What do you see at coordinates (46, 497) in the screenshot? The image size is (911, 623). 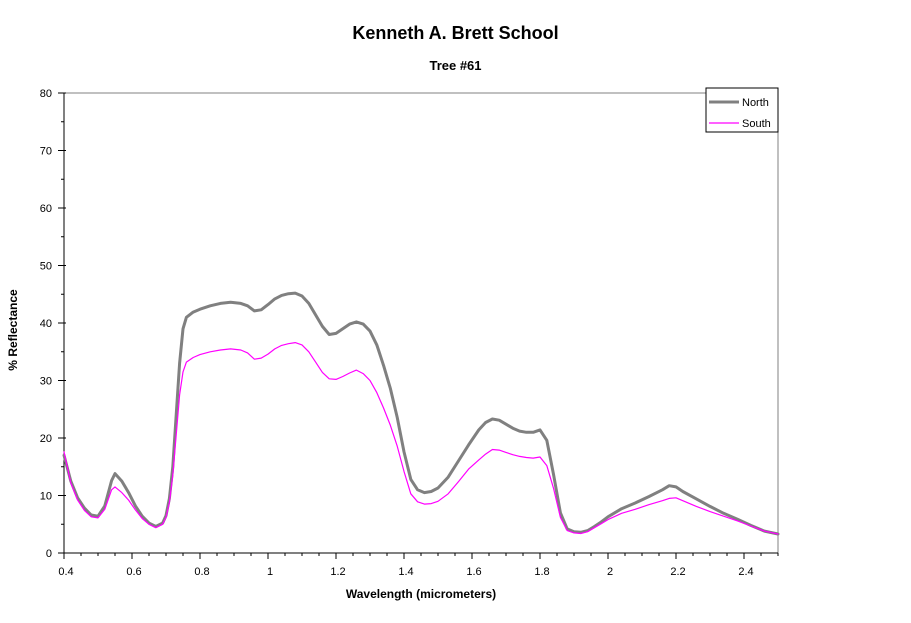 I see `y-tick-label: 10` at bounding box center [46, 497].